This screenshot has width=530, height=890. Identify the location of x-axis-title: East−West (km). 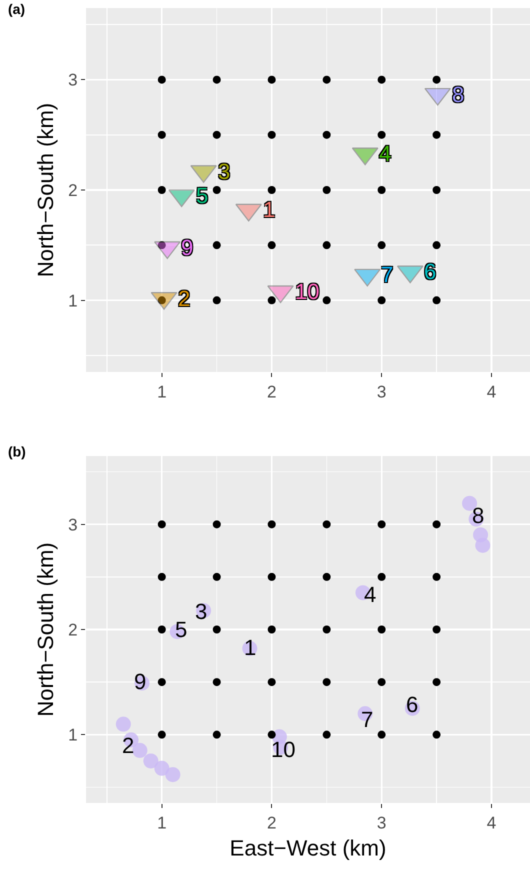
(308, 847).